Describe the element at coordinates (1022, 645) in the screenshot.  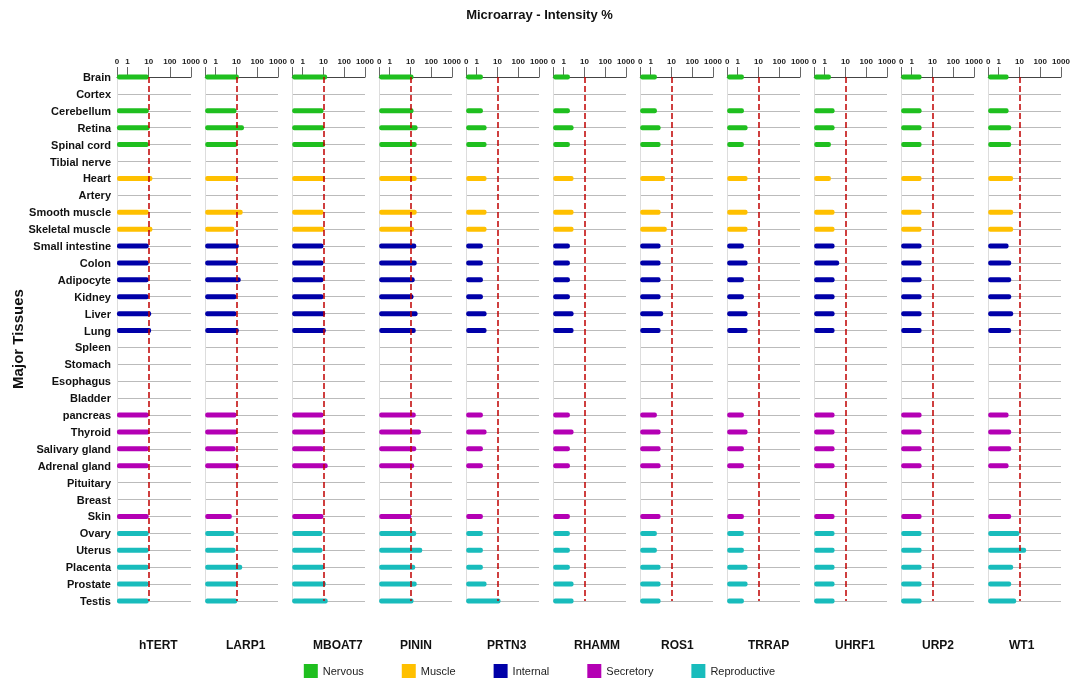
I see `text: WT1` at that location.